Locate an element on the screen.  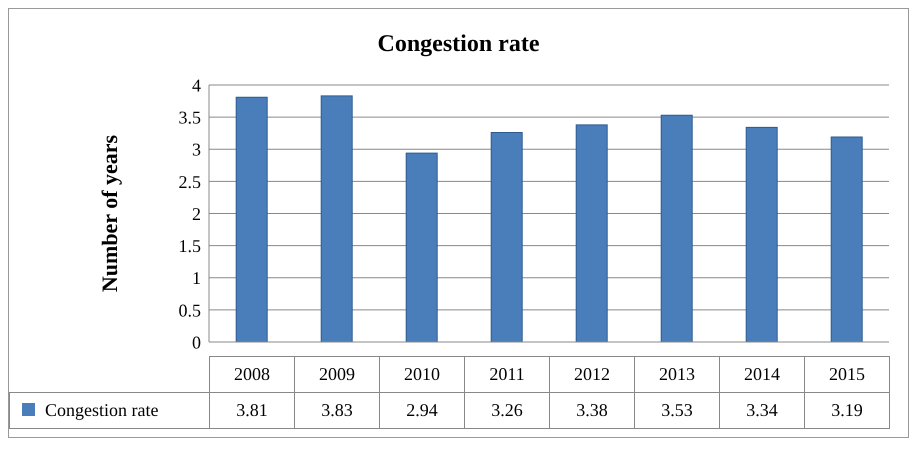
y-tick-label: 3.5 is located at coordinates (189, 118).